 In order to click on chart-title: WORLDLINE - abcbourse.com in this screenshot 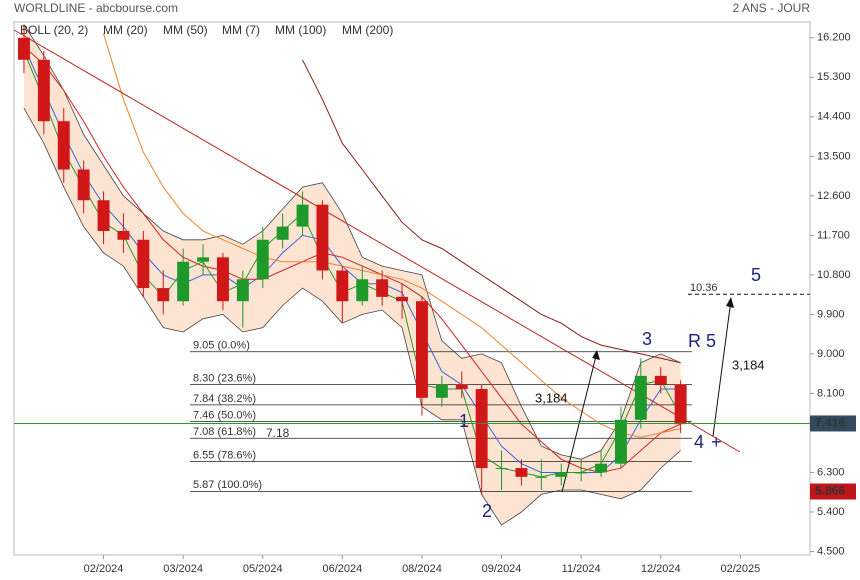, I will do `click(96, 8)`.